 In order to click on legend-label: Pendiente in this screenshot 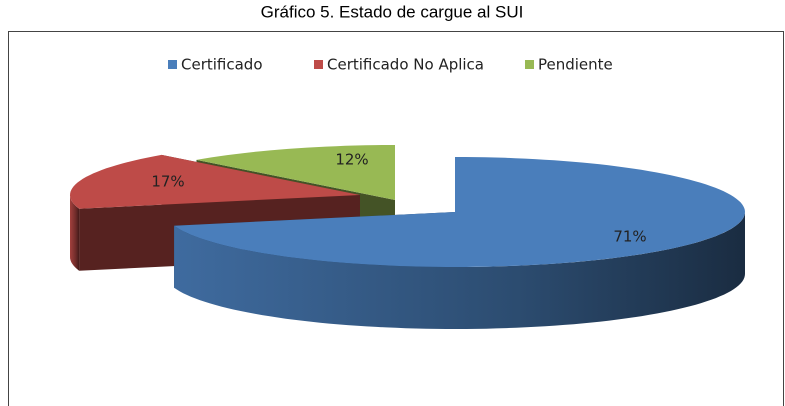, I will do `click(575, 65)`.